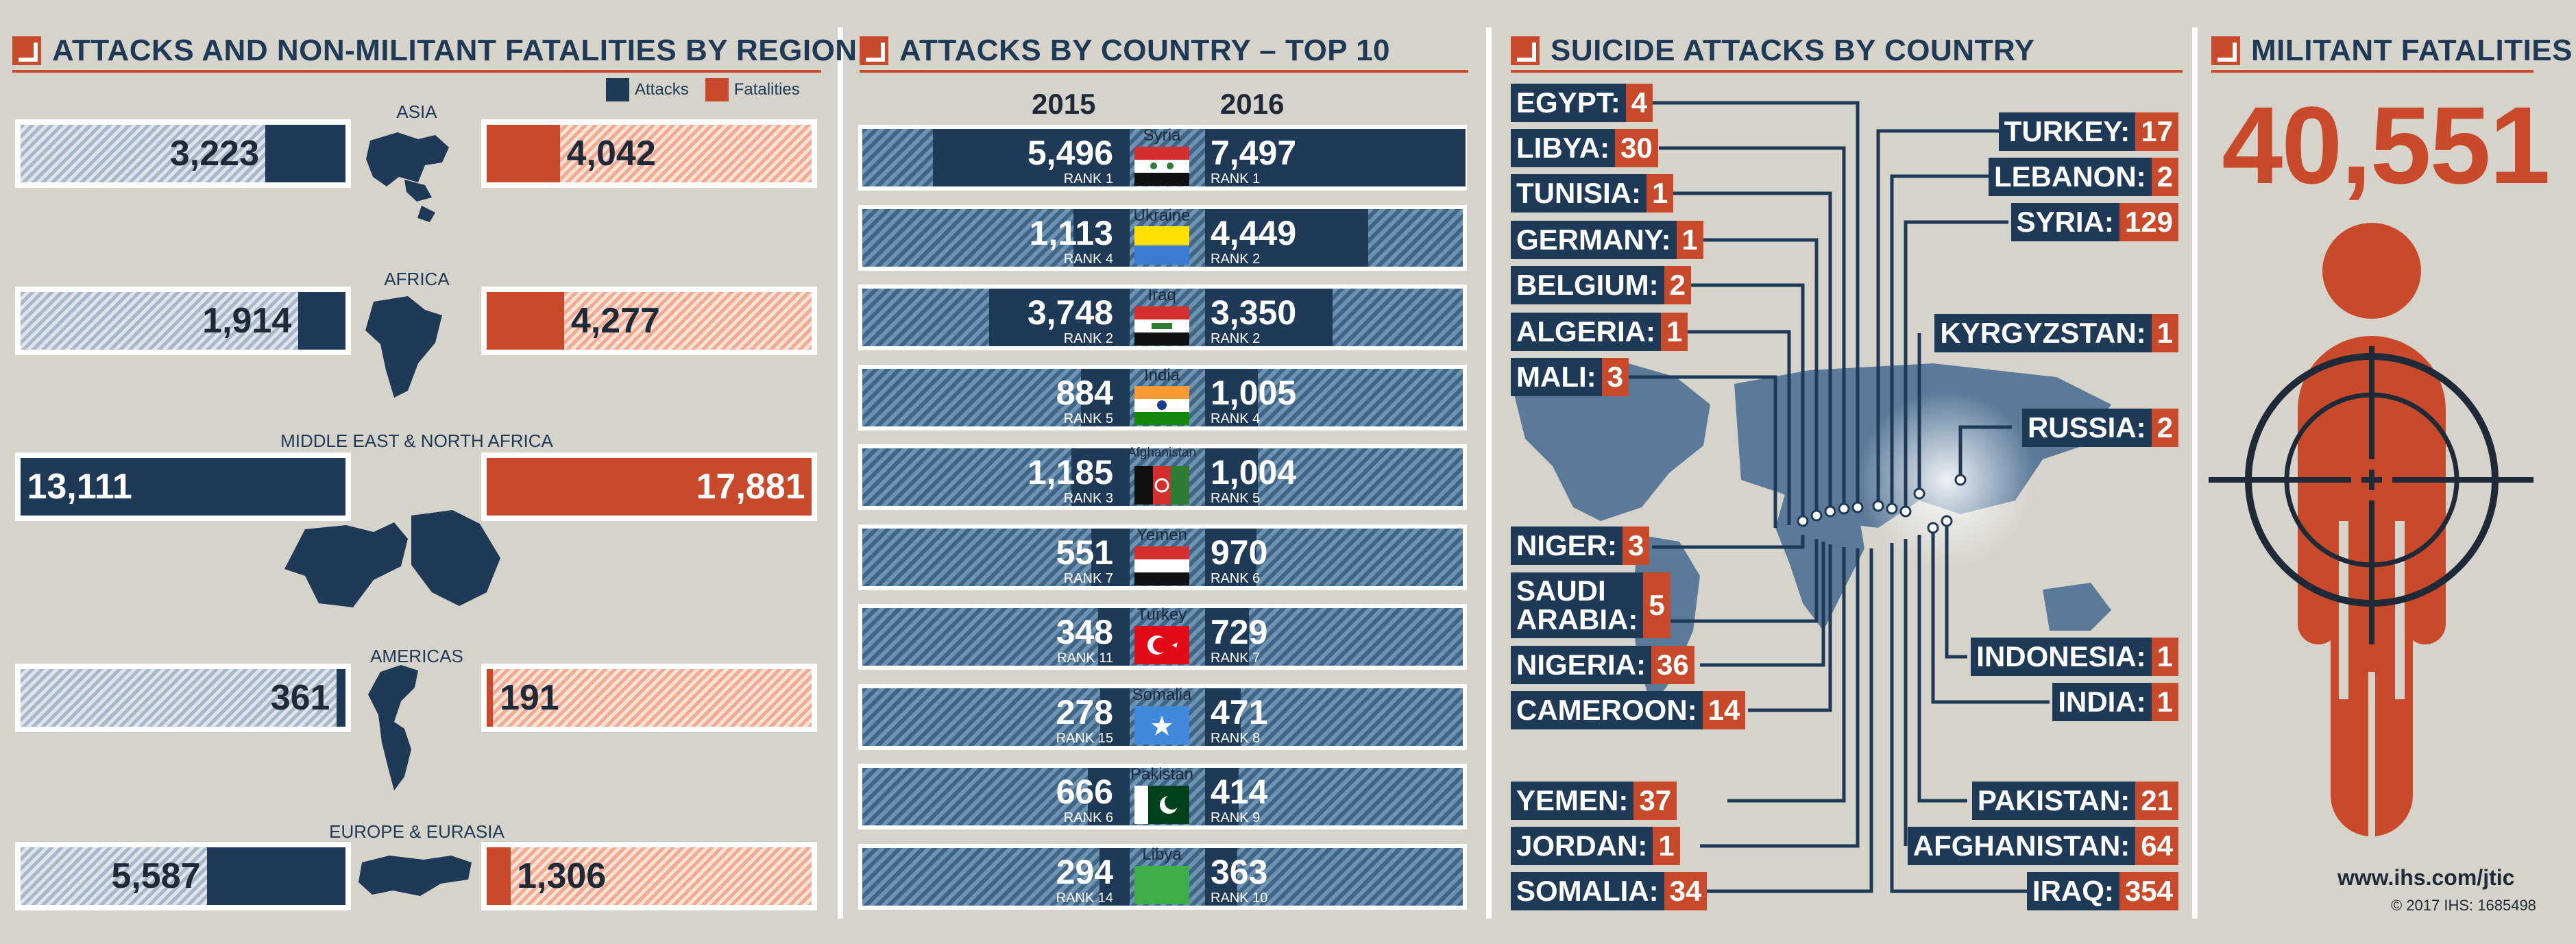 This screenshot has height=944, width=2576. What do you see at coordinates (1084, 552) in the screenshot?
I see `value-2015: 551` at bounding box center [1084, 552].